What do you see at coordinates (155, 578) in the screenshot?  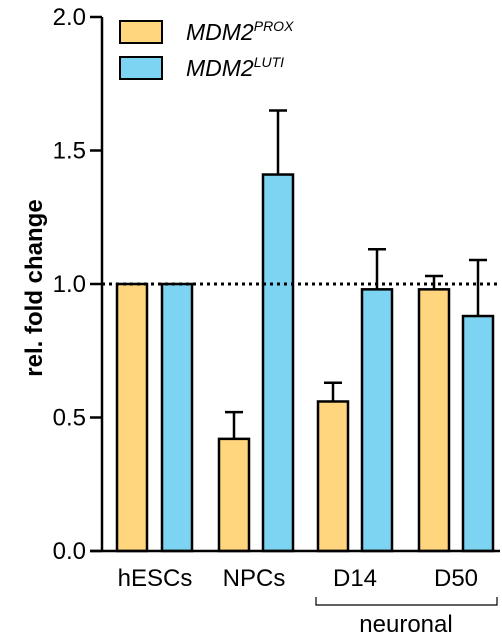 I see `x-tick-label: hESCs` at bounding box center [155, 578].